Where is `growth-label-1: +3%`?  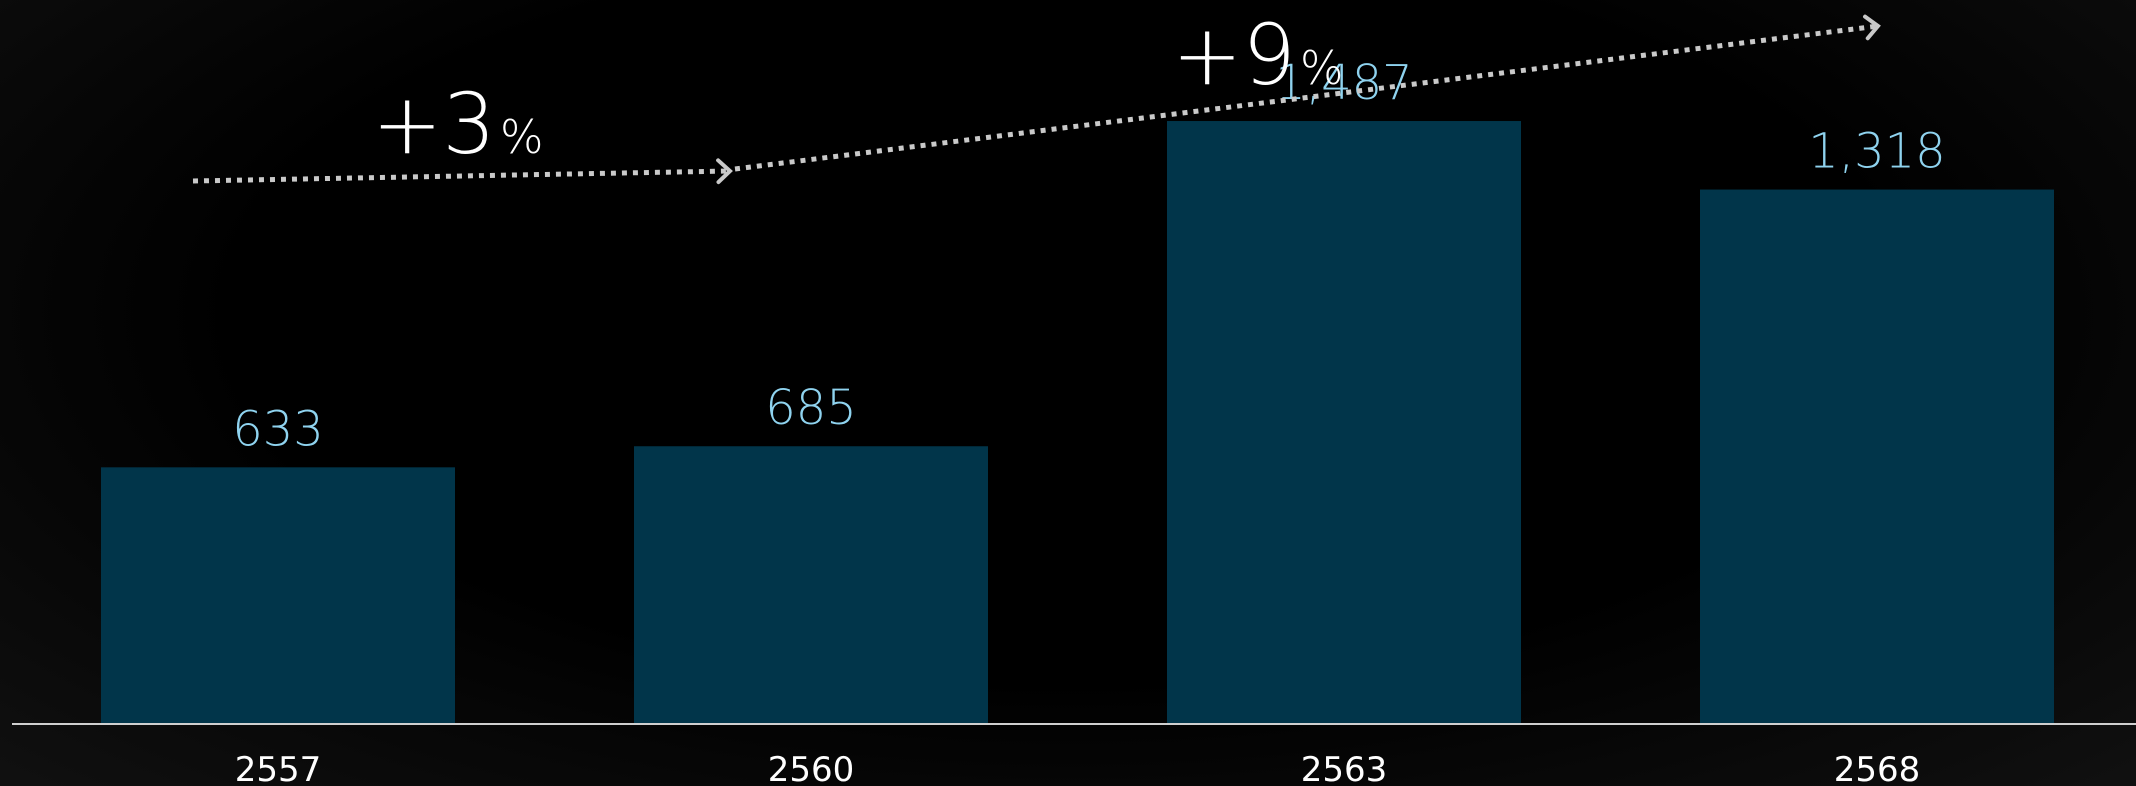 growth-label-1: +3% is located at coordinates (458, 124).